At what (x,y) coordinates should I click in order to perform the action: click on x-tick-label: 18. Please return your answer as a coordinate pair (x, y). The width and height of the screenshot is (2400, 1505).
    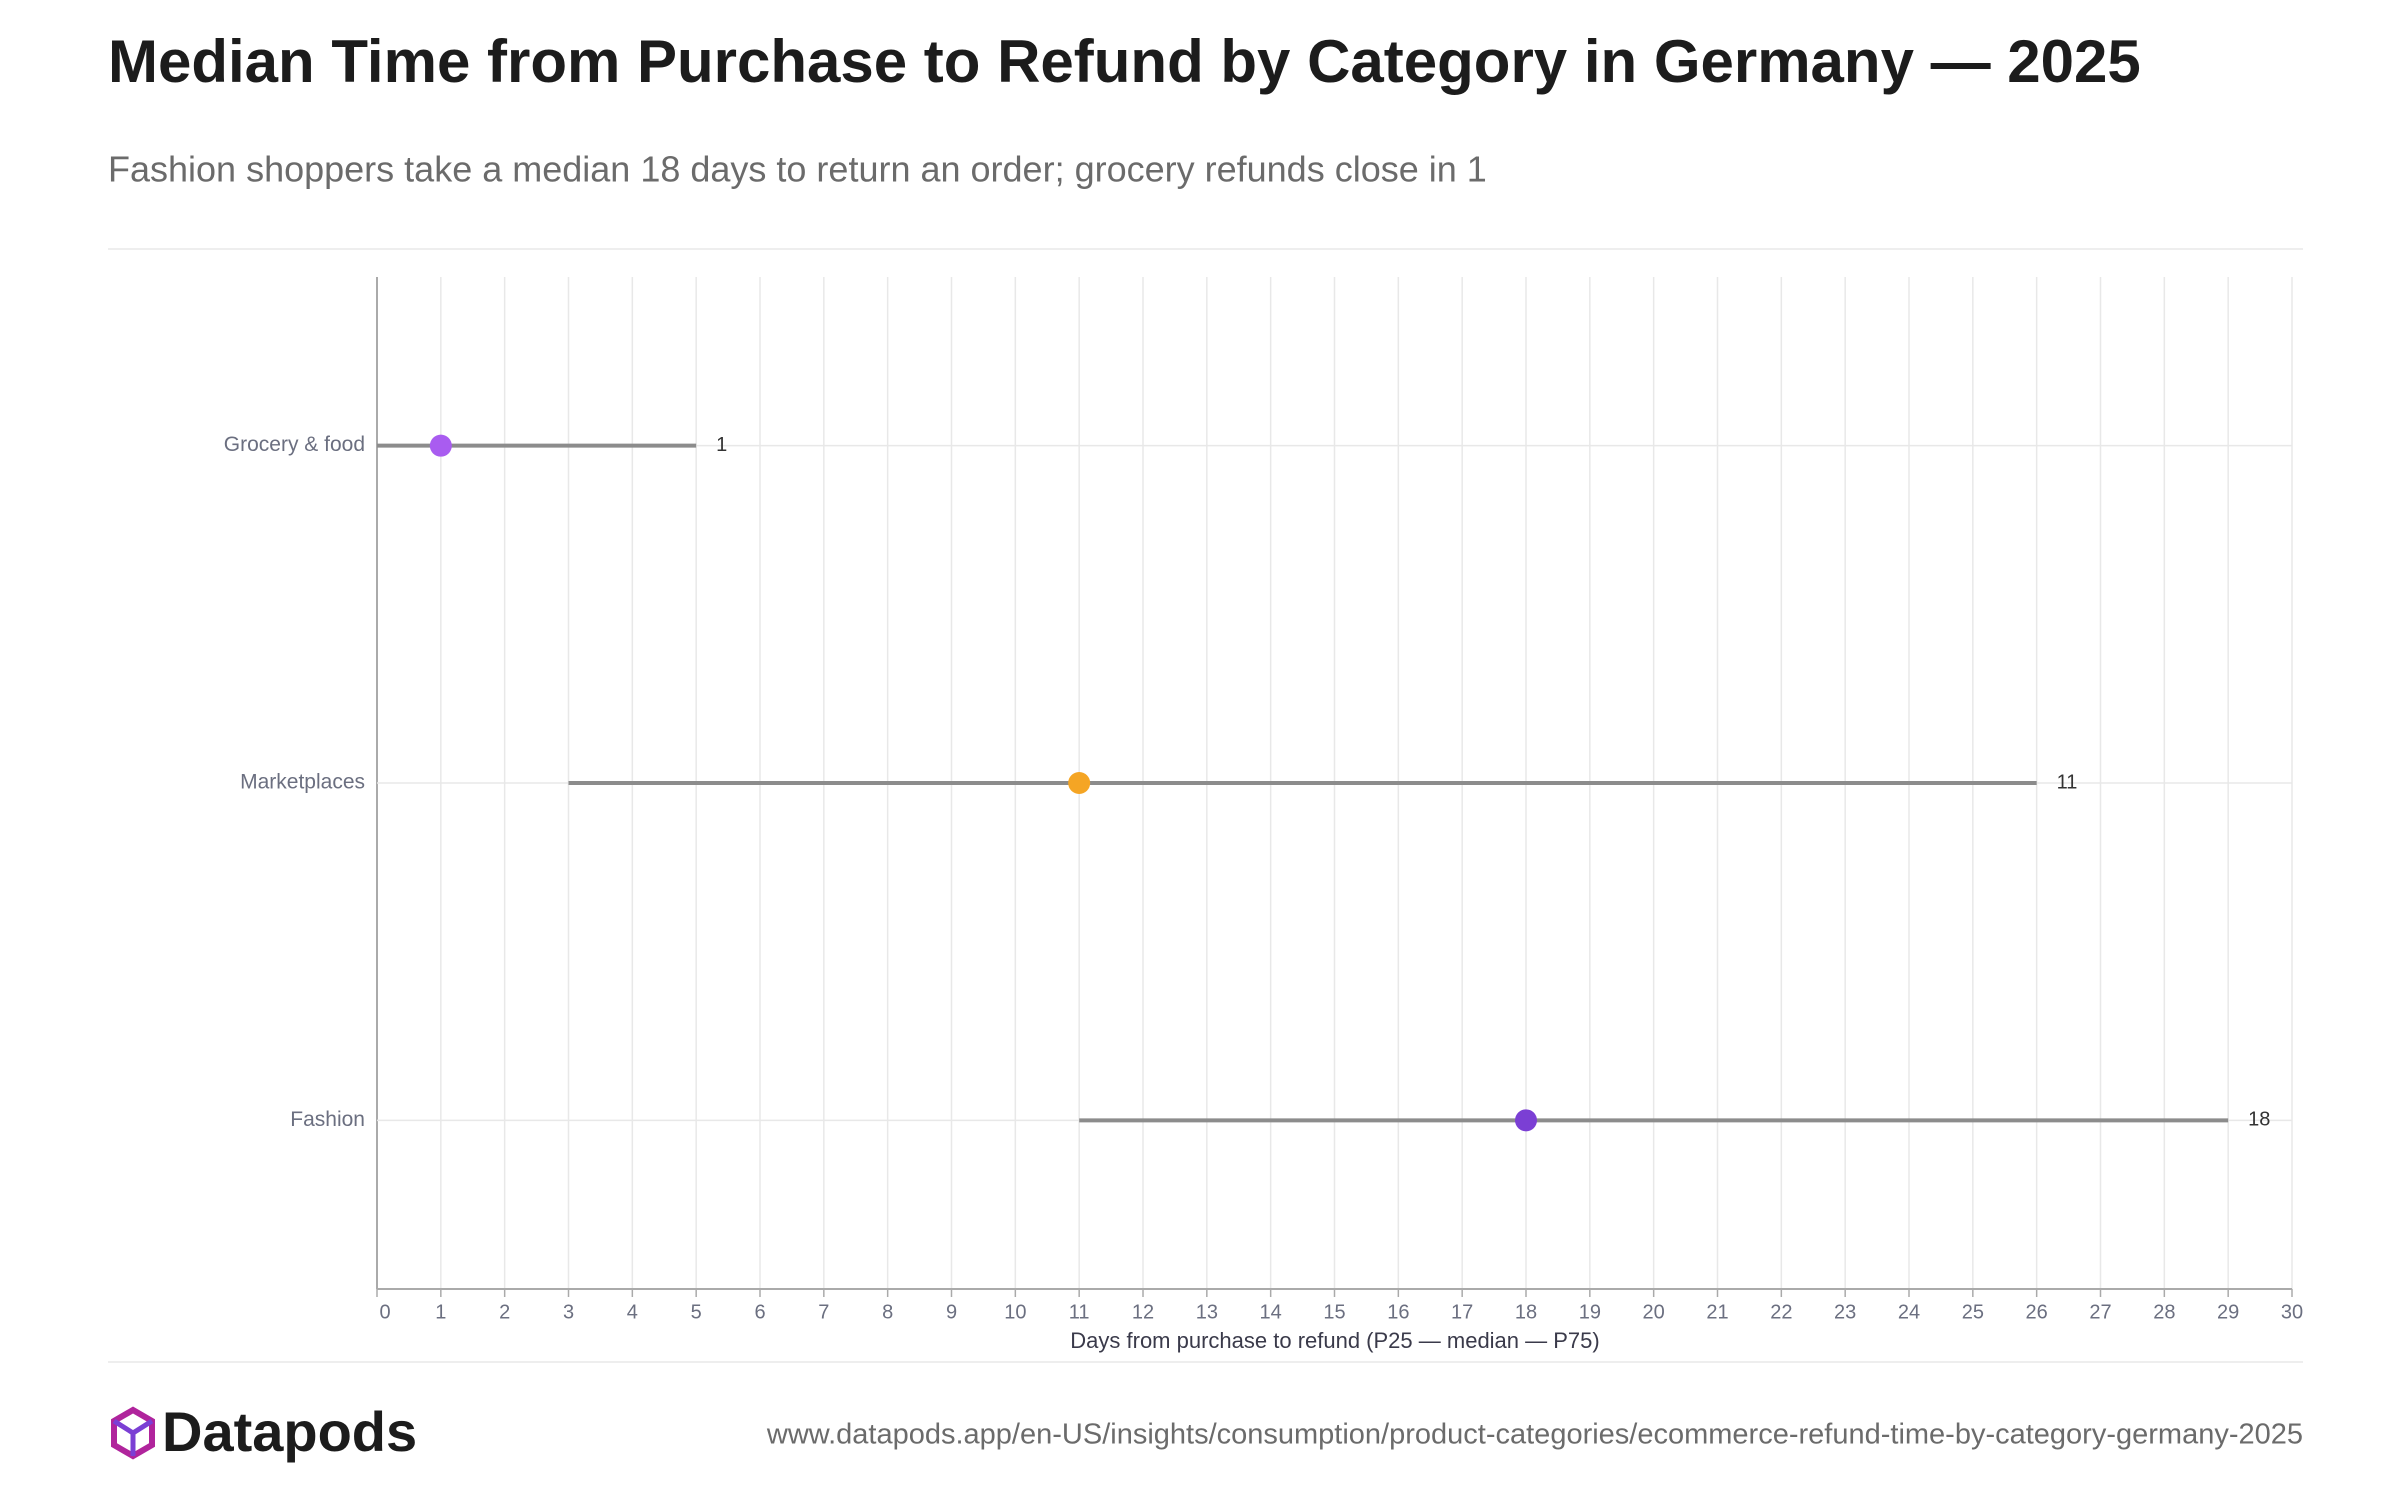
    Looking at the image, I should click on (1526, 1312).